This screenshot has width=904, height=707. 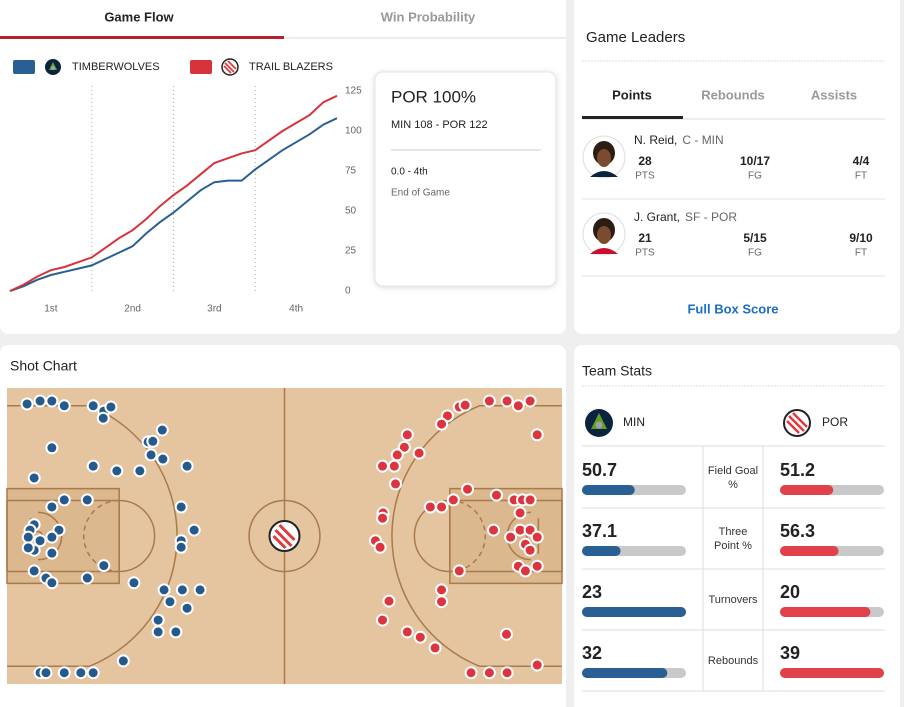 I want to click on stat-value: 50.7, so click(x=599, y=470).